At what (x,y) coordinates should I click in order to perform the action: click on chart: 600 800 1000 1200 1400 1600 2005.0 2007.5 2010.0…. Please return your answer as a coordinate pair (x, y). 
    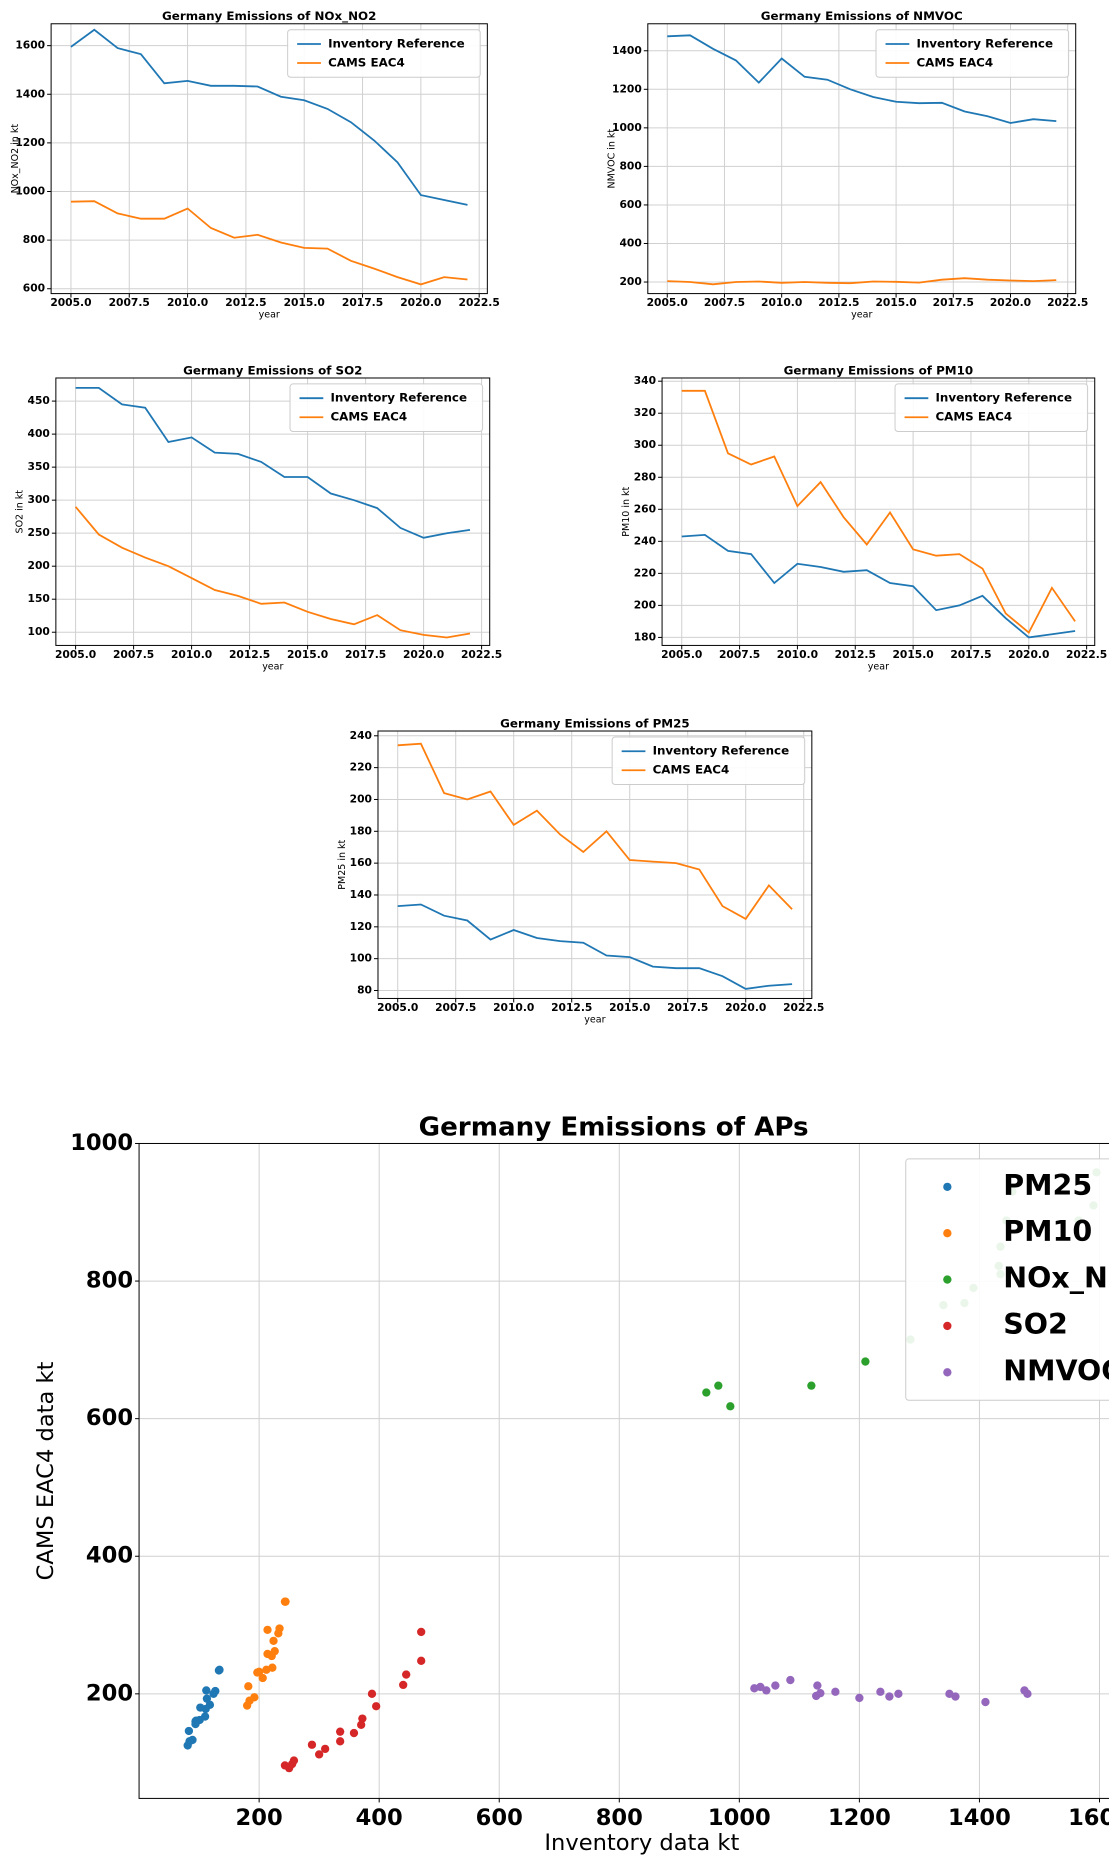
    Looking at the image, I should click on (255, 164).